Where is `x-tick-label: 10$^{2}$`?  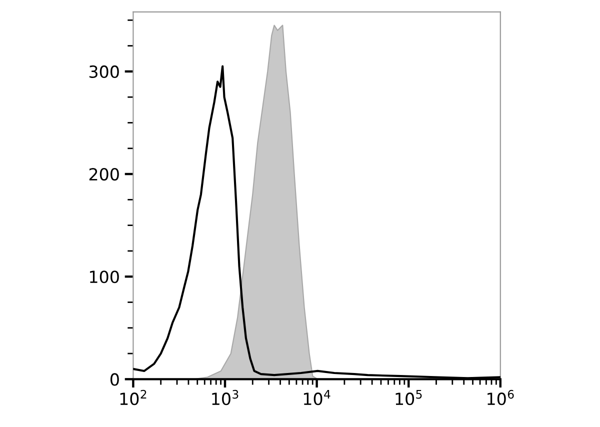
x-tick-label: 10$^{2}$ is located at coordinates (133, 398).